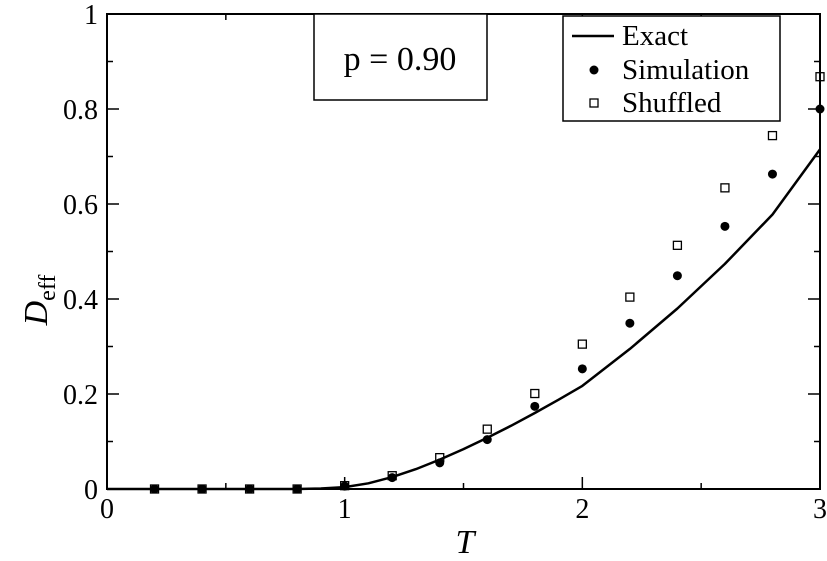  Describe the element at coordinates (655, 36) in the screenshot. I see `legend-label-exact: Exact` at that location.